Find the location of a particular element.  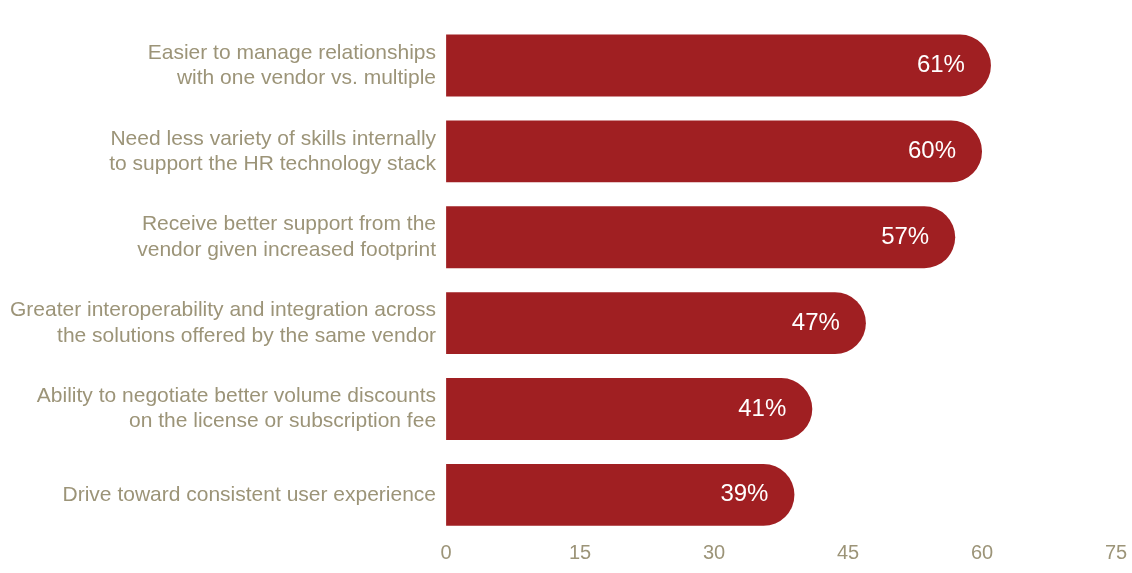

data-label: 61% is located at coordinates (940, 64).